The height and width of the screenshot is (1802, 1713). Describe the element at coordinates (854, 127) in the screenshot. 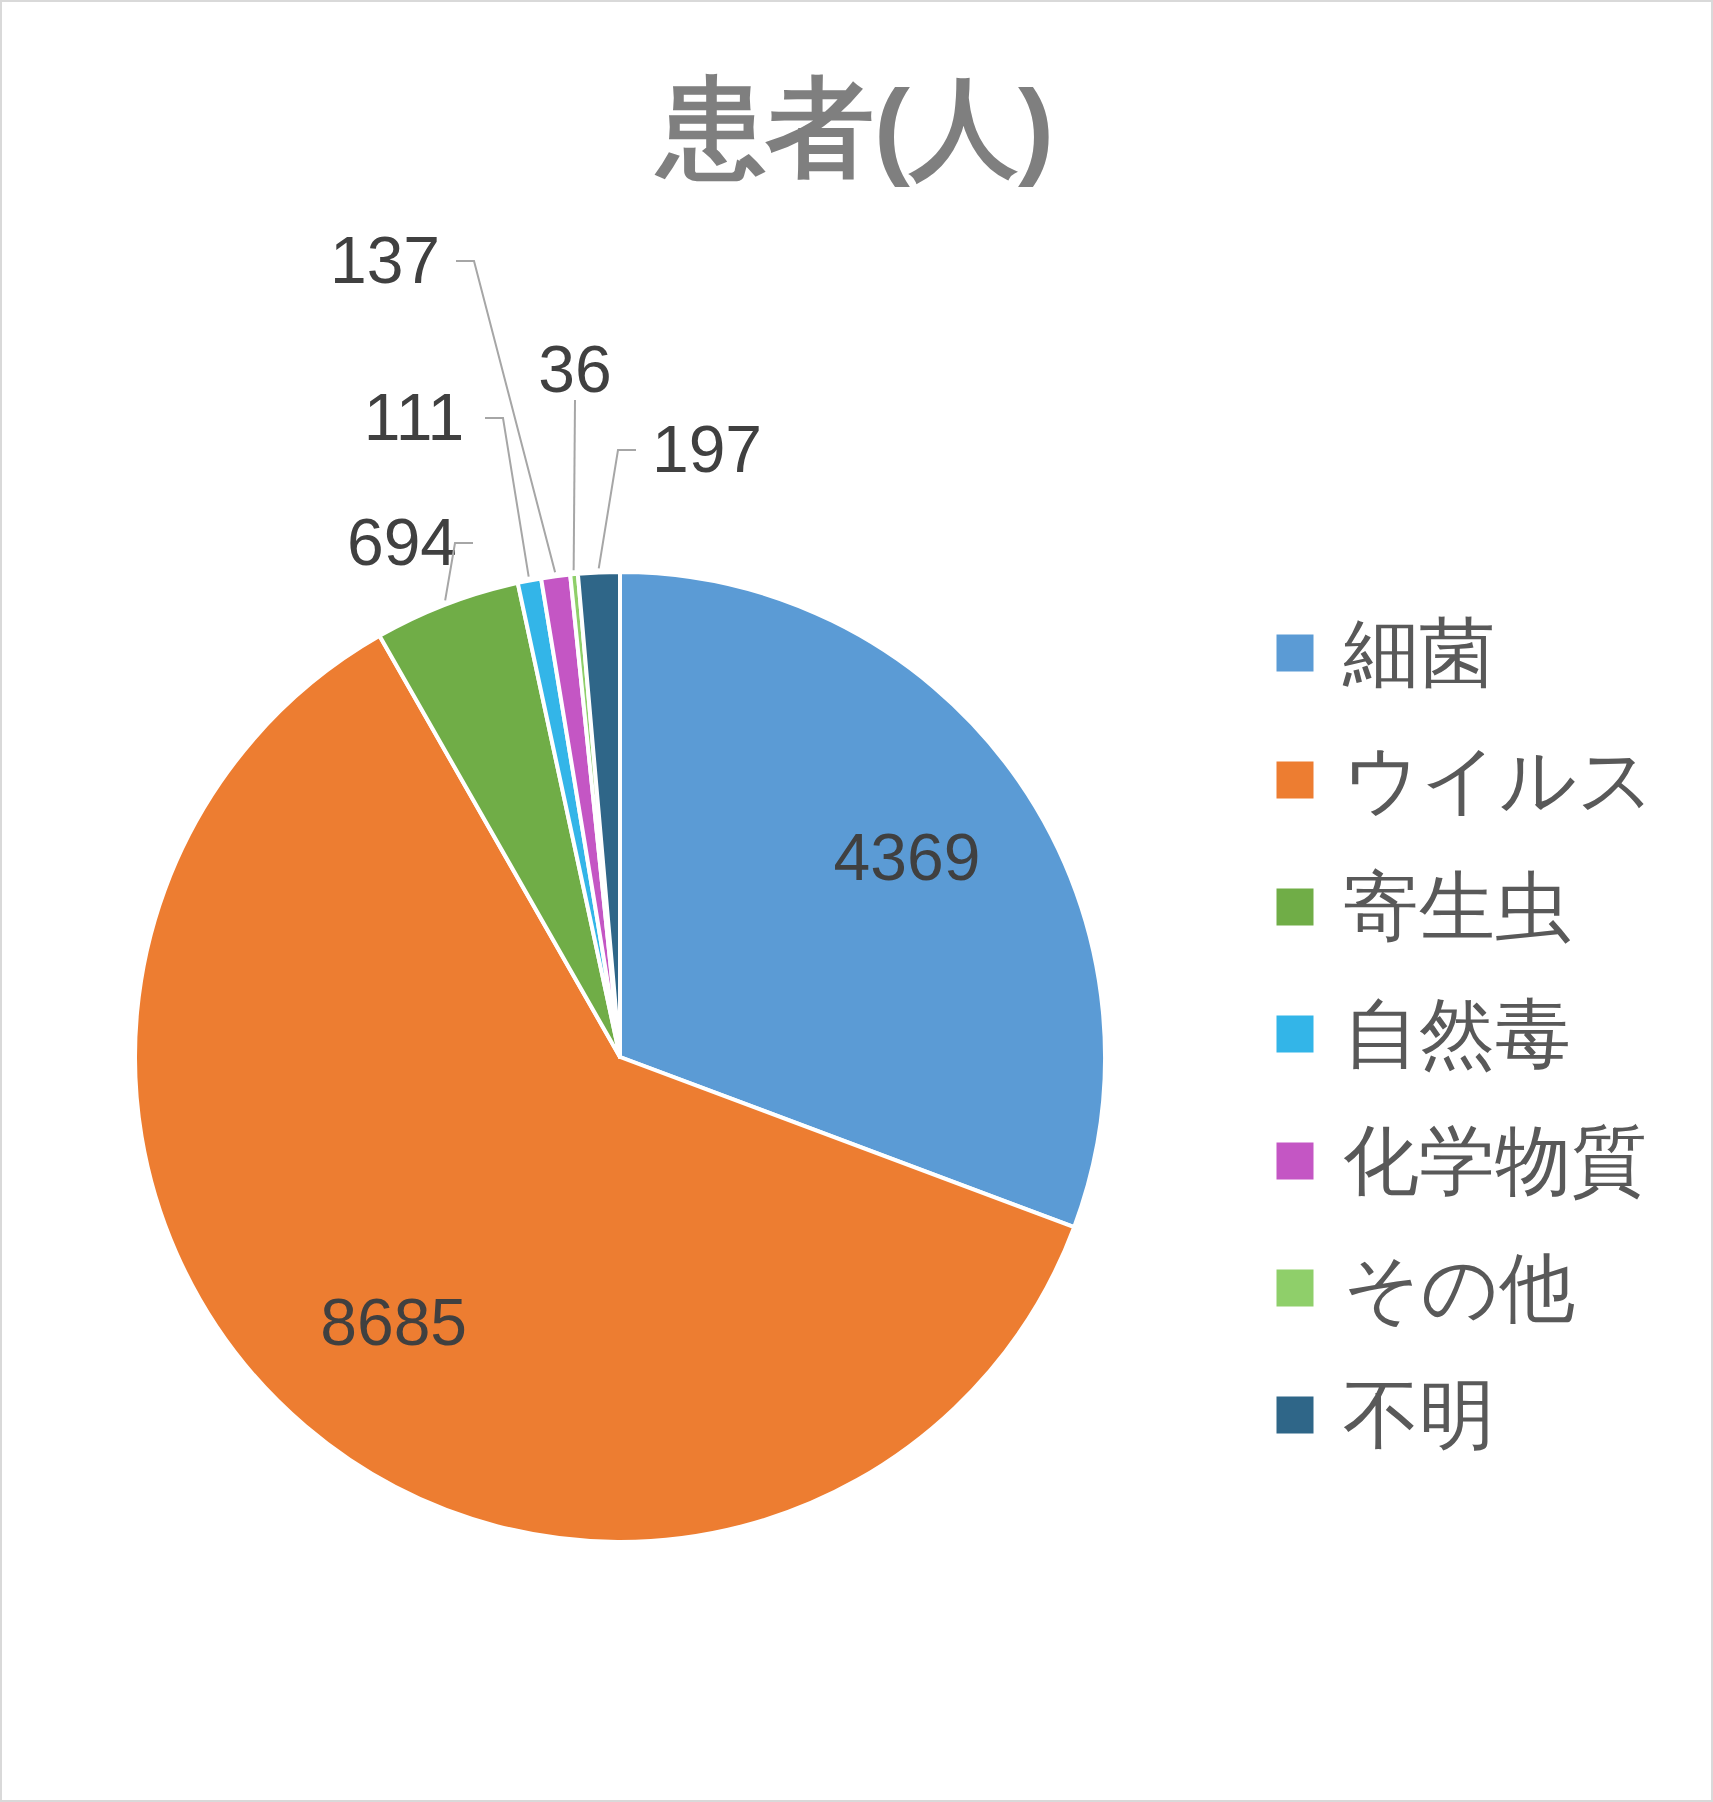

I see `chart-title: 患者(人)` at that location.